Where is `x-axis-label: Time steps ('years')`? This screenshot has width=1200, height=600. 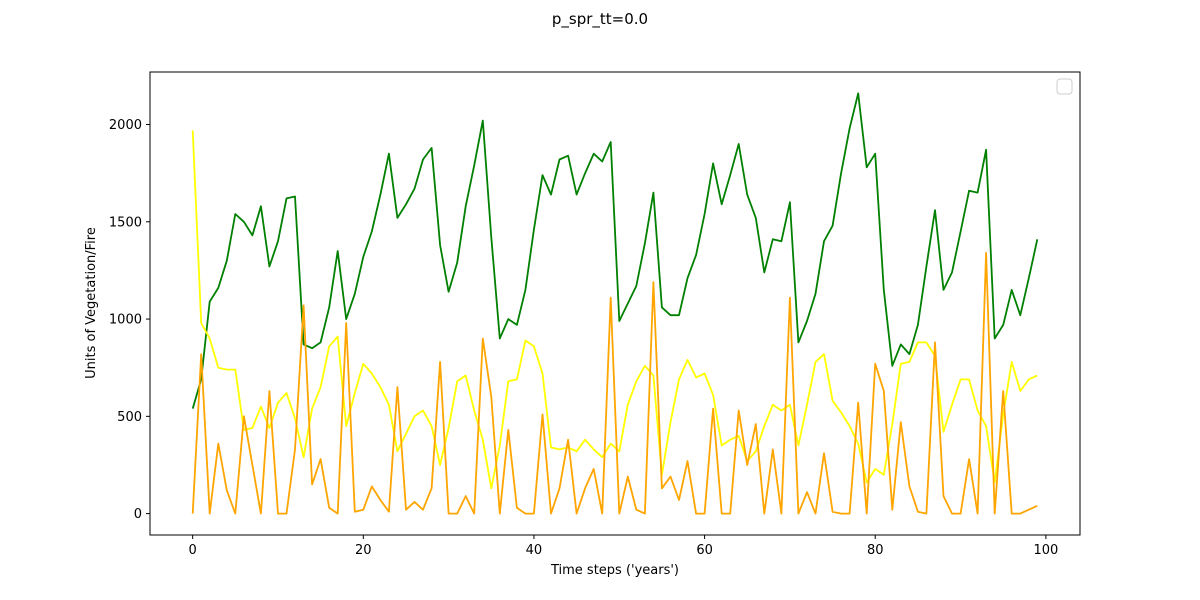
x-axis-label: Time steps ('years') is located at coordinates (614, 570).